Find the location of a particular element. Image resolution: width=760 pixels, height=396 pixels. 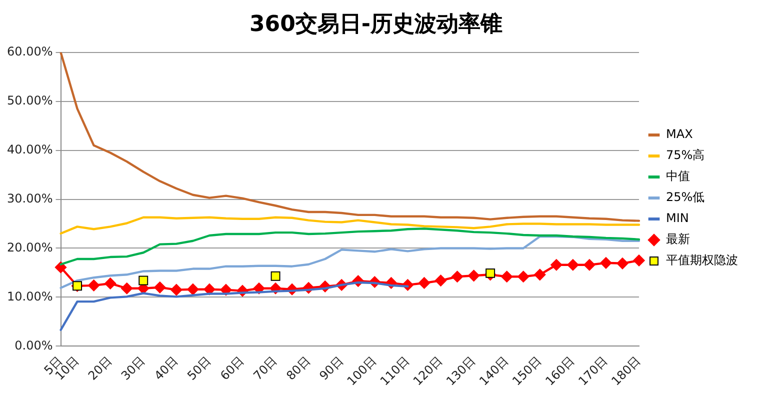

legend-label: 中值 is located at coordinates (678, 176).